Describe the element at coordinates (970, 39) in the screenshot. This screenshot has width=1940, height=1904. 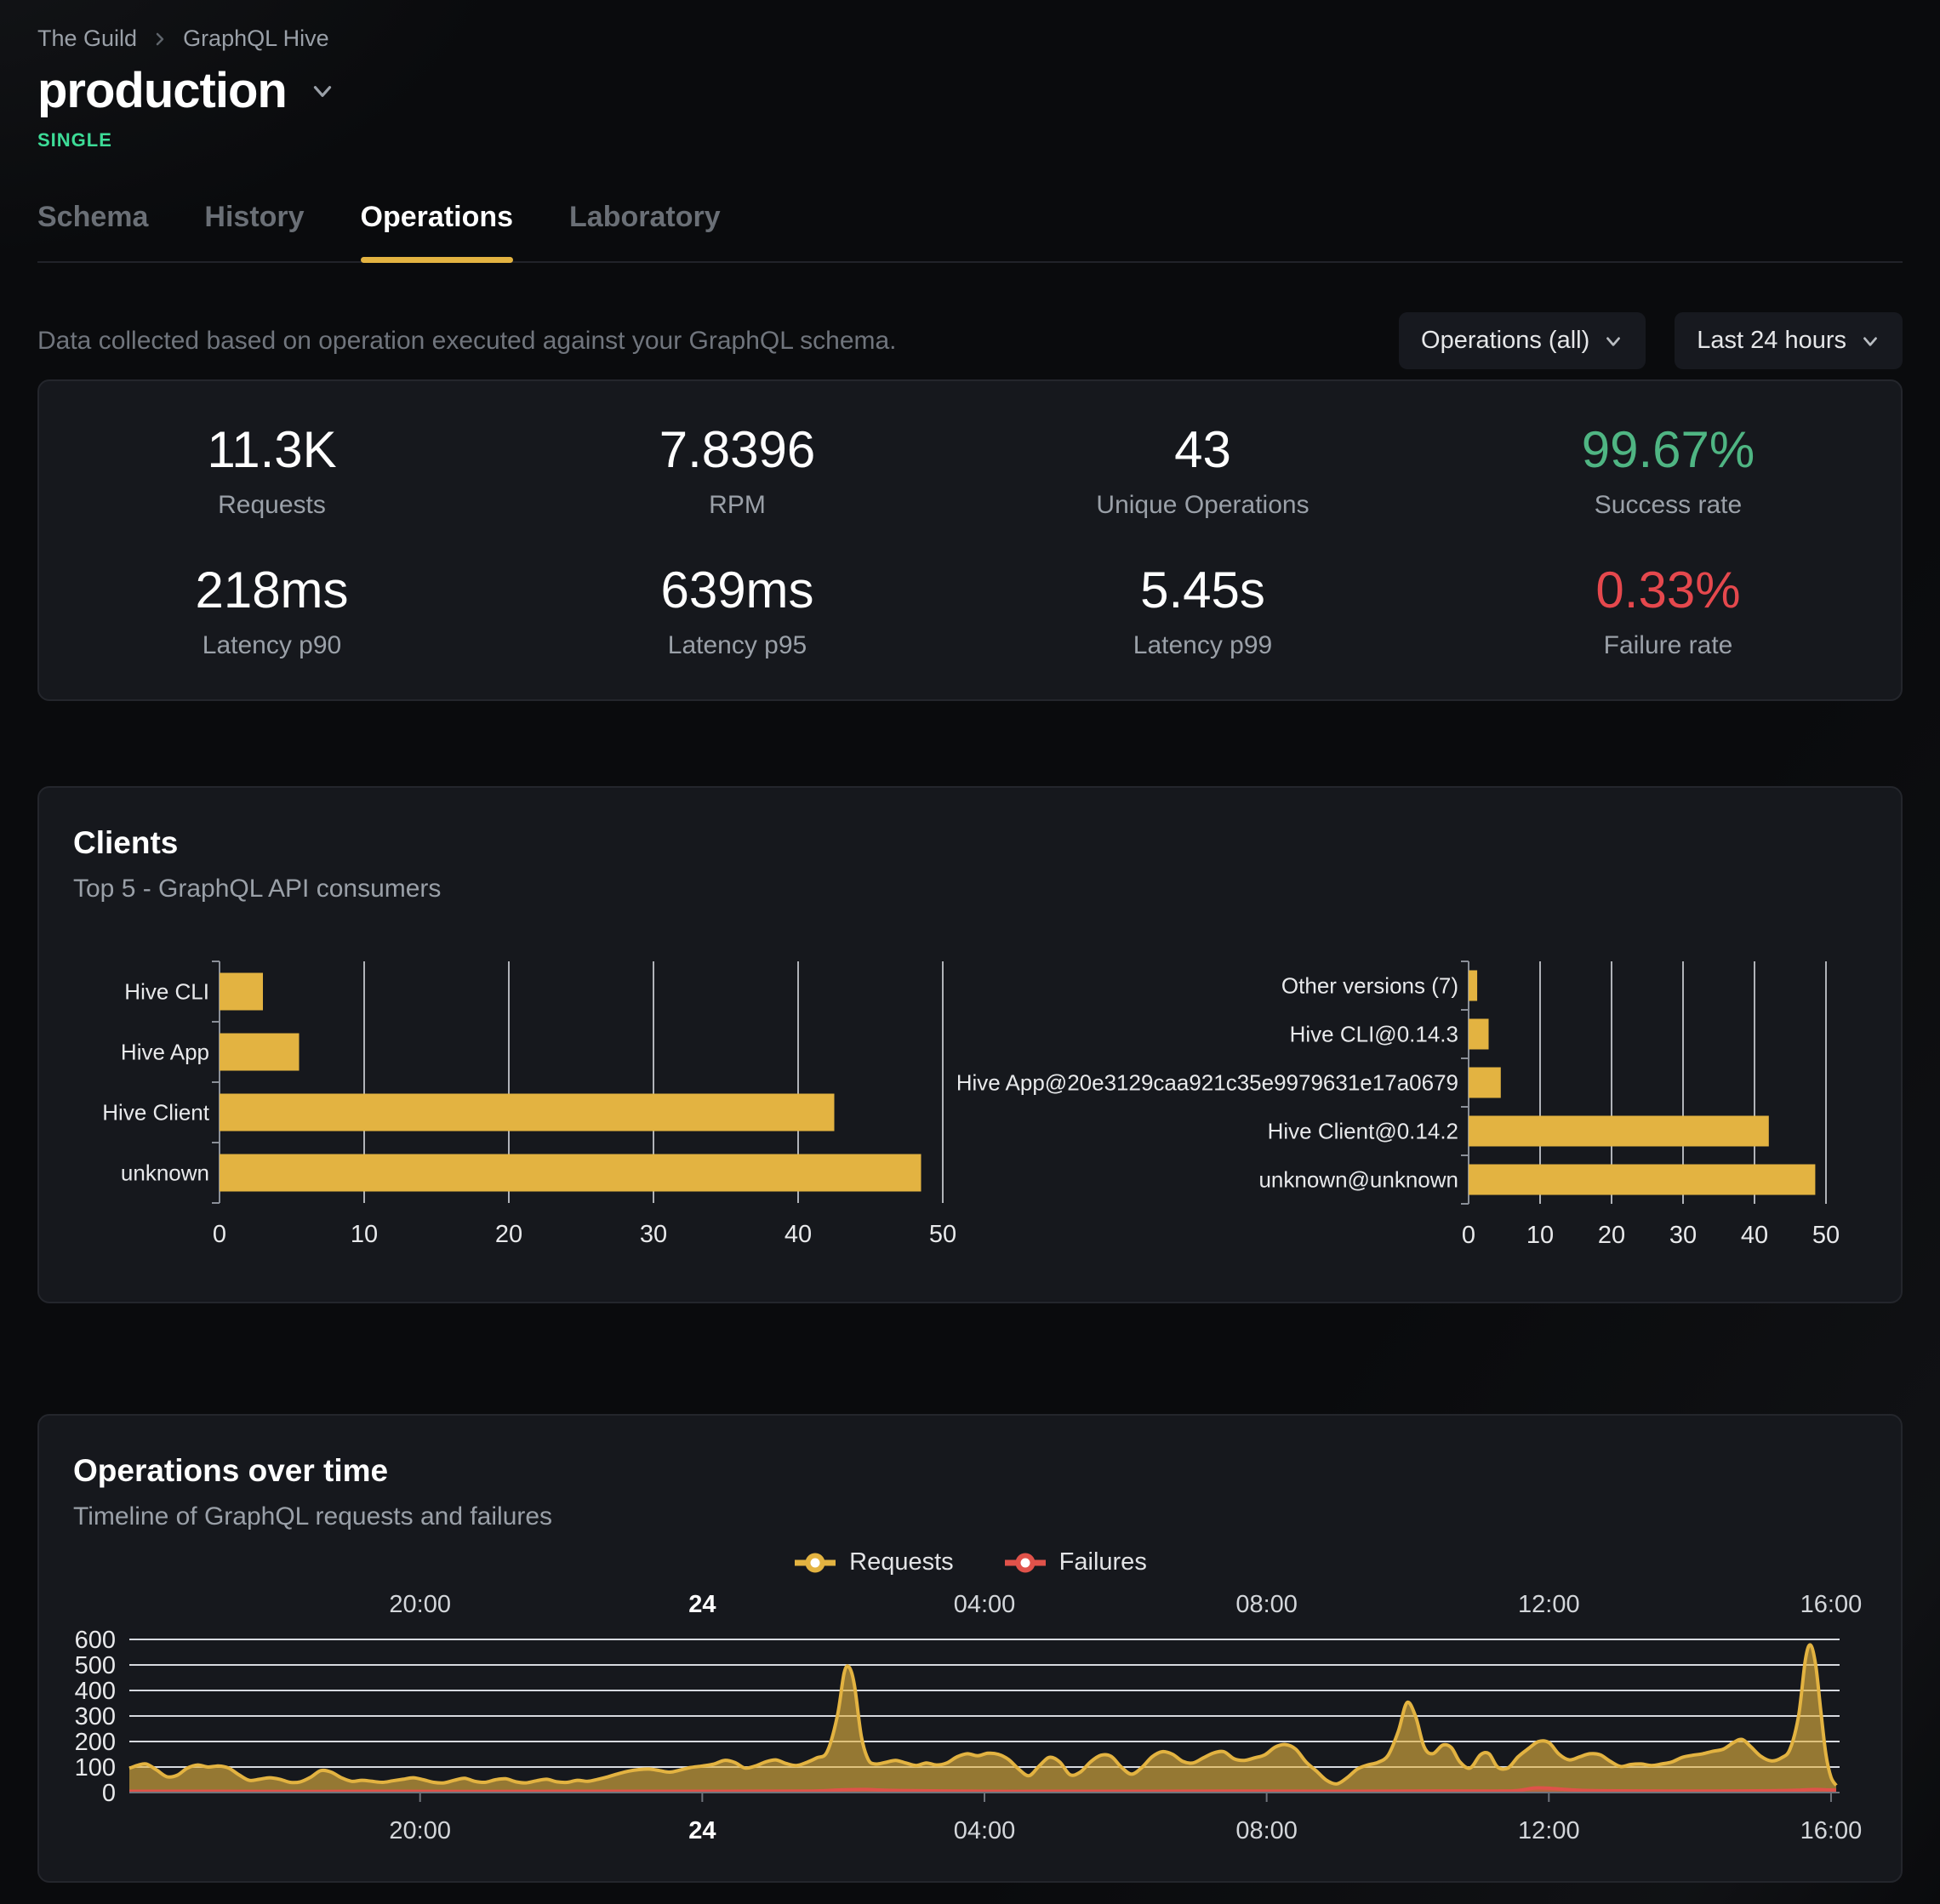
I see `breadcrumb: The Guild GraphQL Hive` at that location.